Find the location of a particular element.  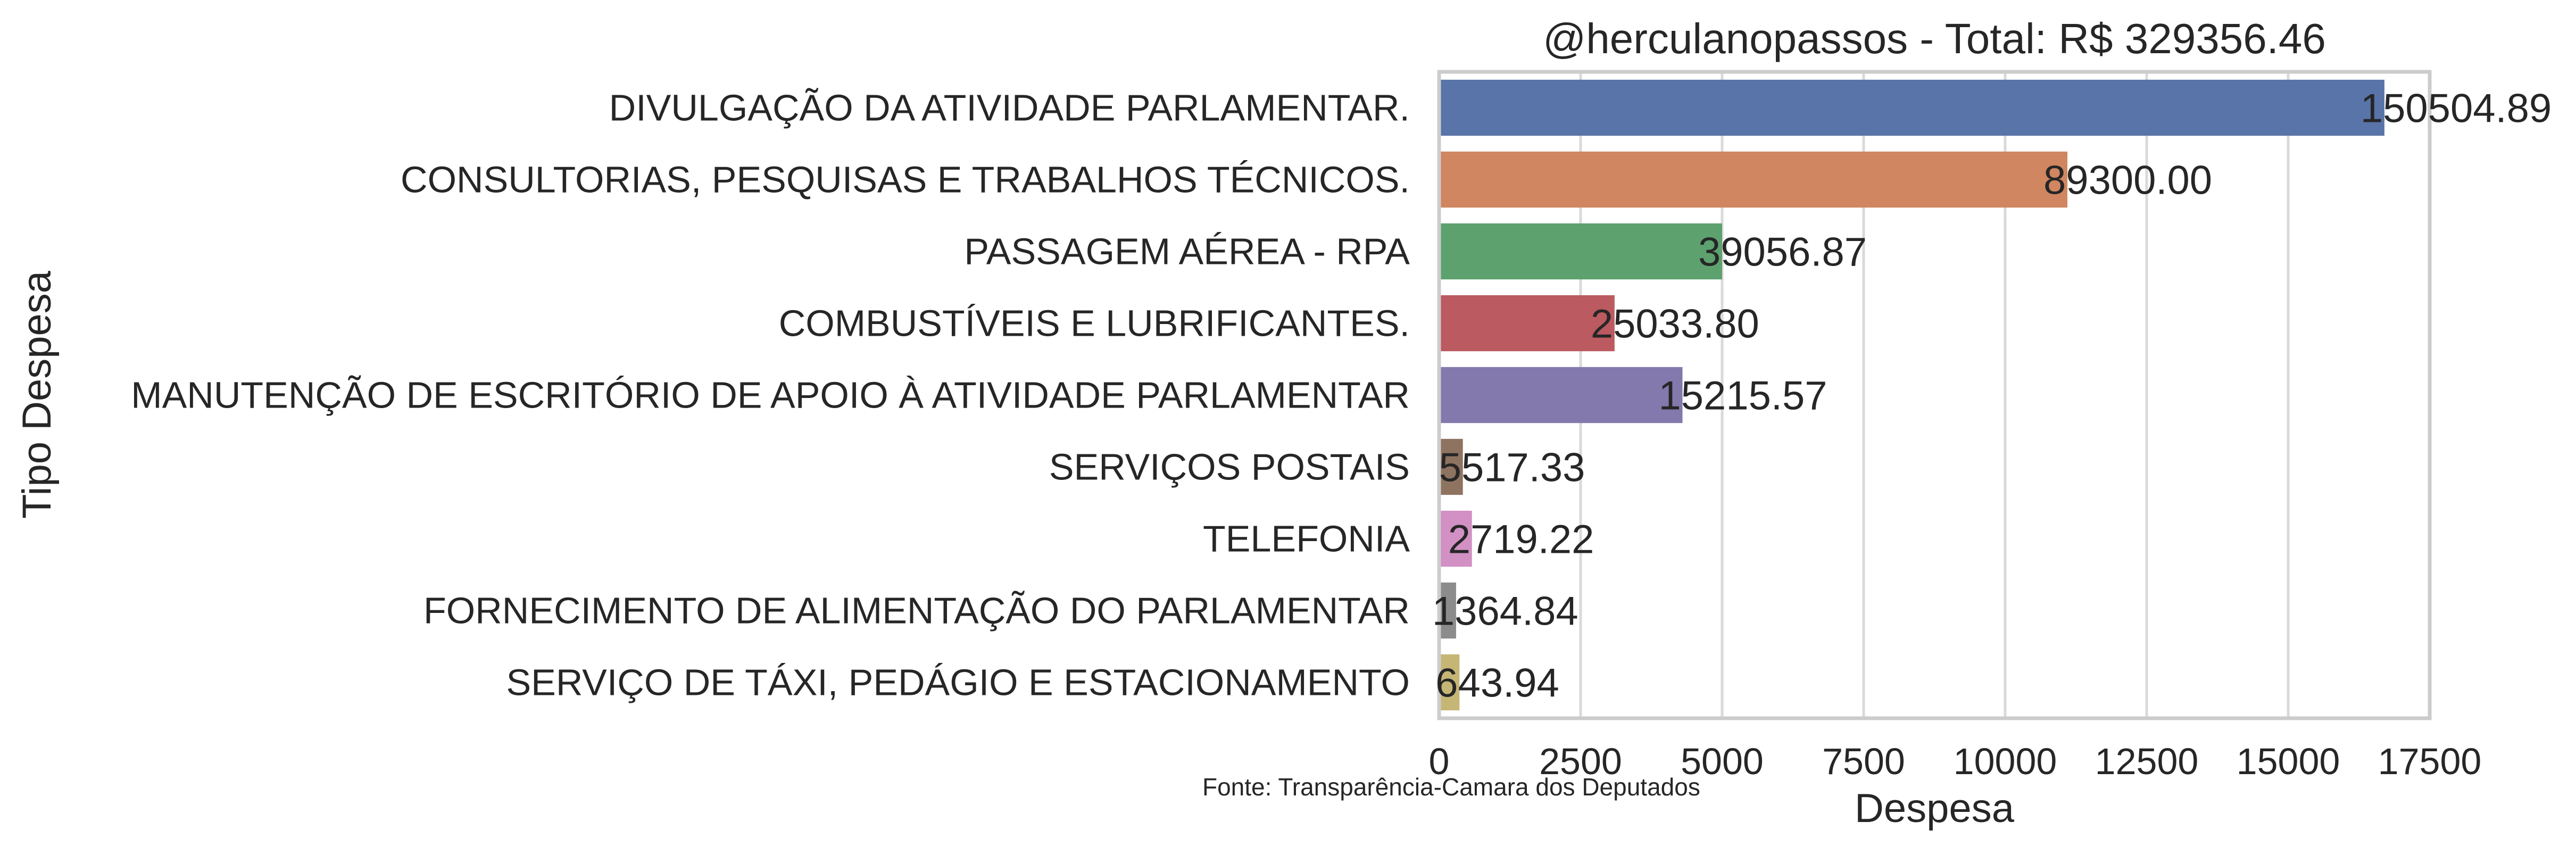

x-tick-label: 10000 is located at coordinates (2005, 761).